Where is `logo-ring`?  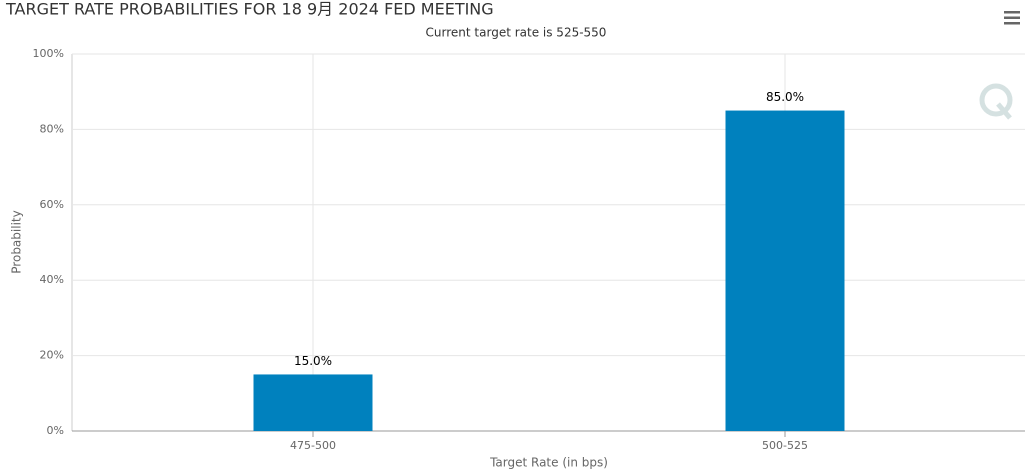
logo-ring is located at coordinates (996, 100).